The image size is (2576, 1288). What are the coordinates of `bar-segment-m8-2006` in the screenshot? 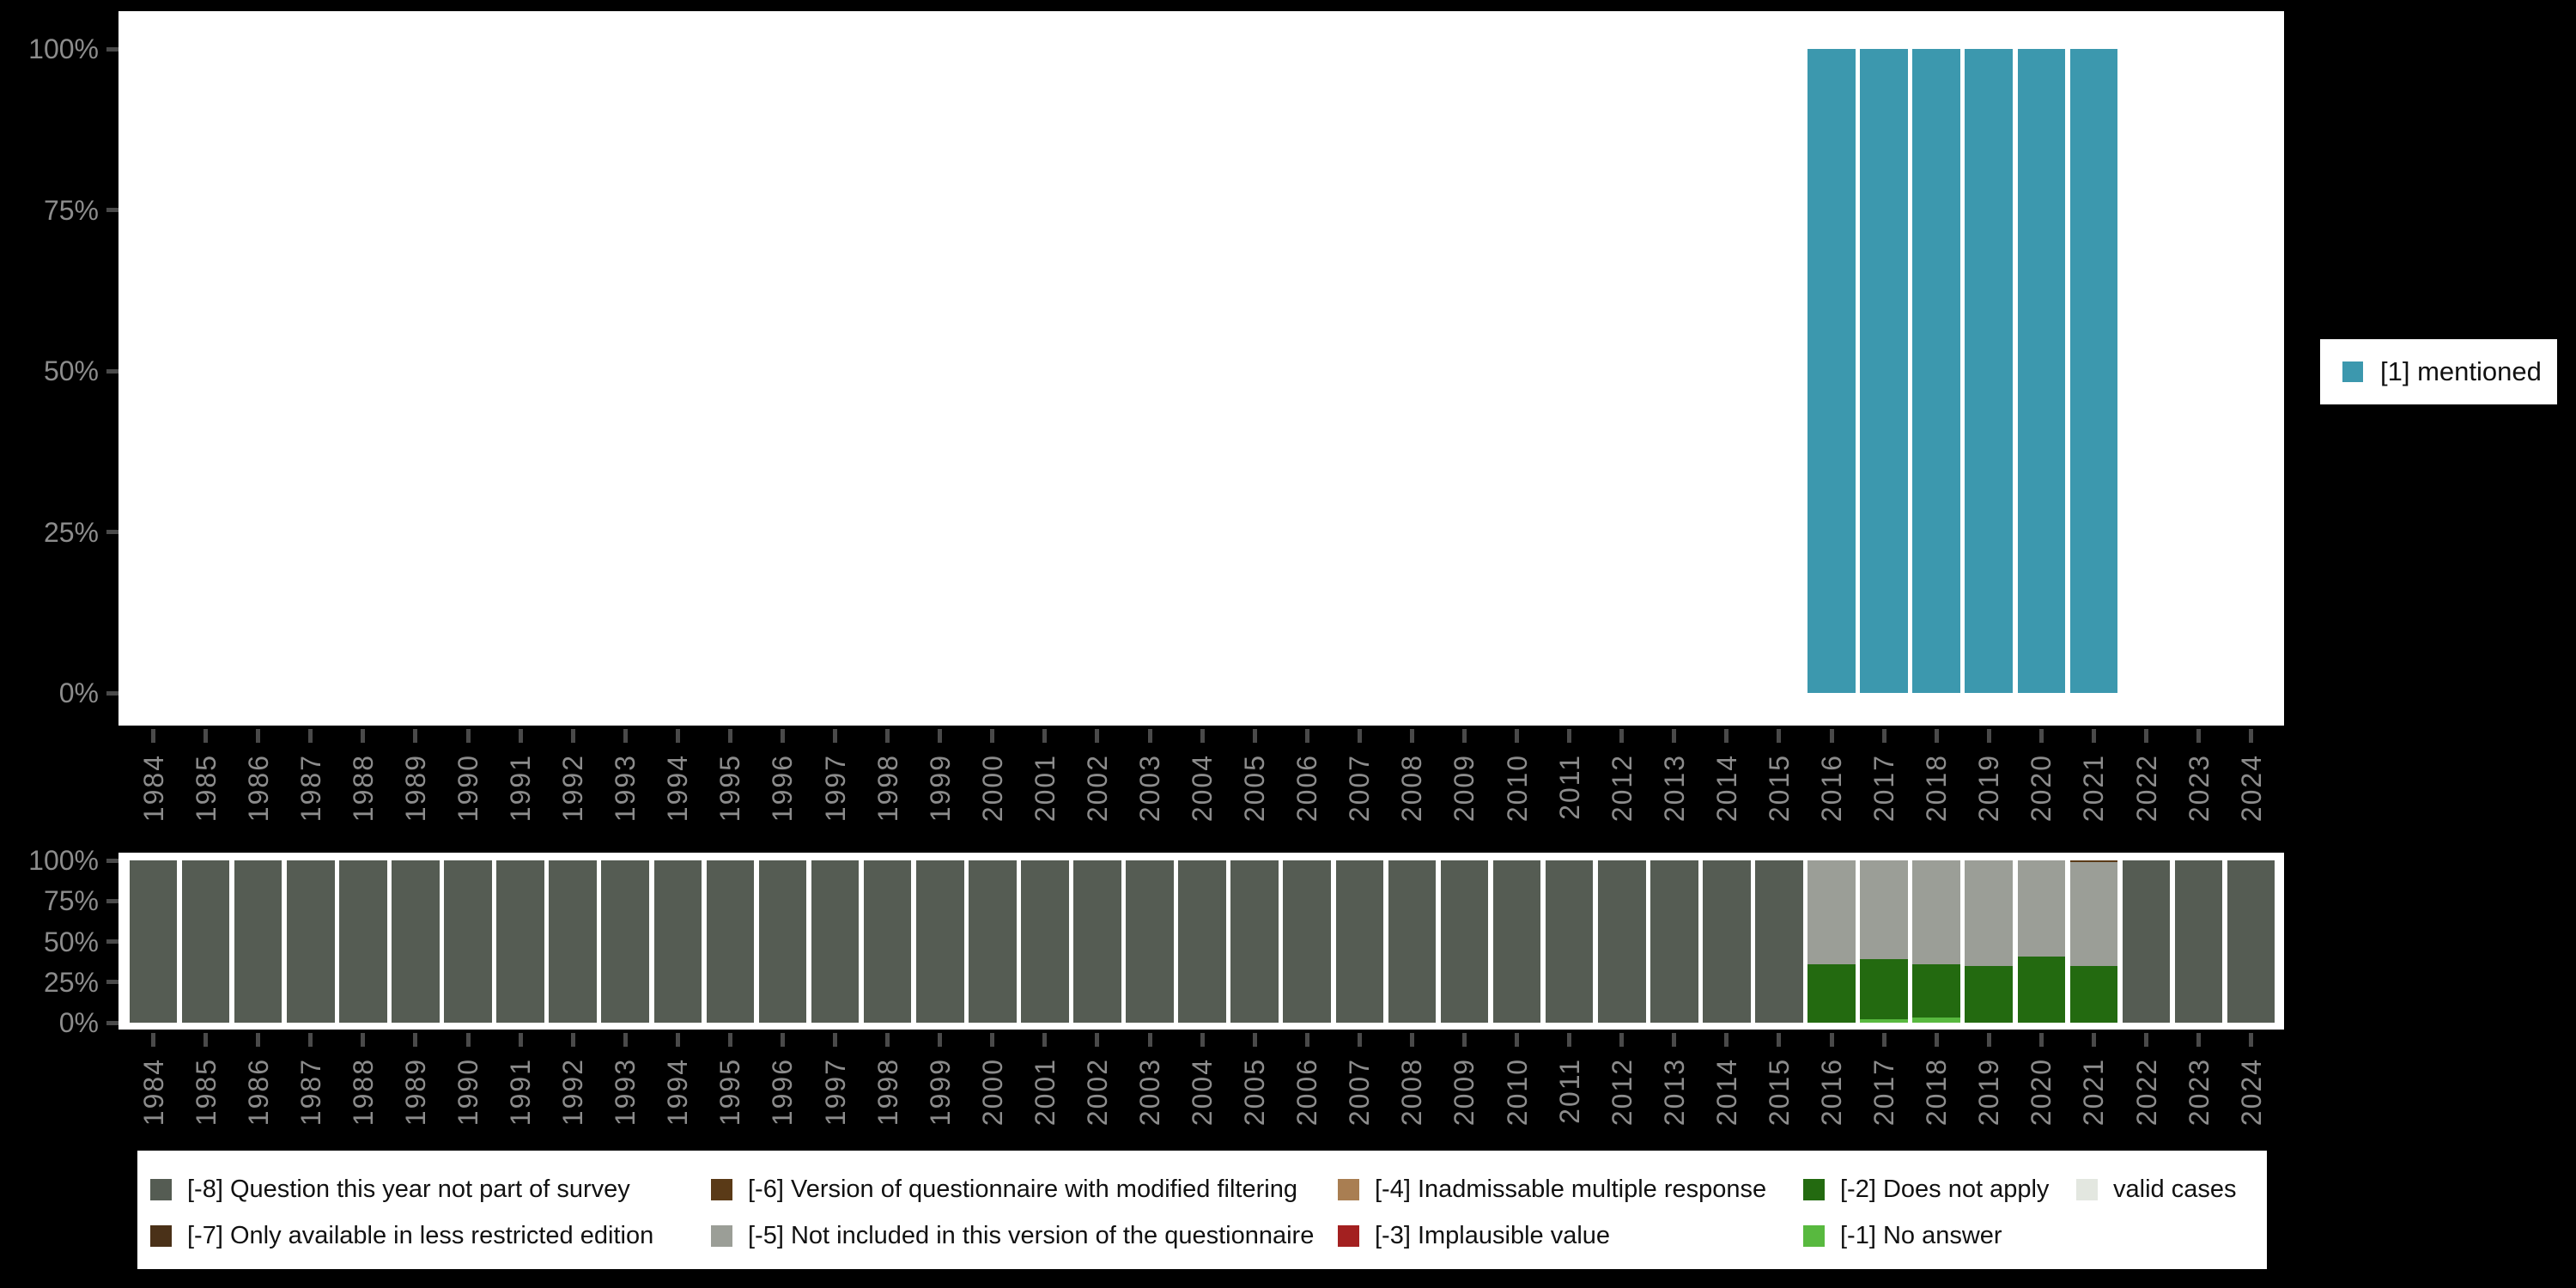 It's located at (1308, 941).